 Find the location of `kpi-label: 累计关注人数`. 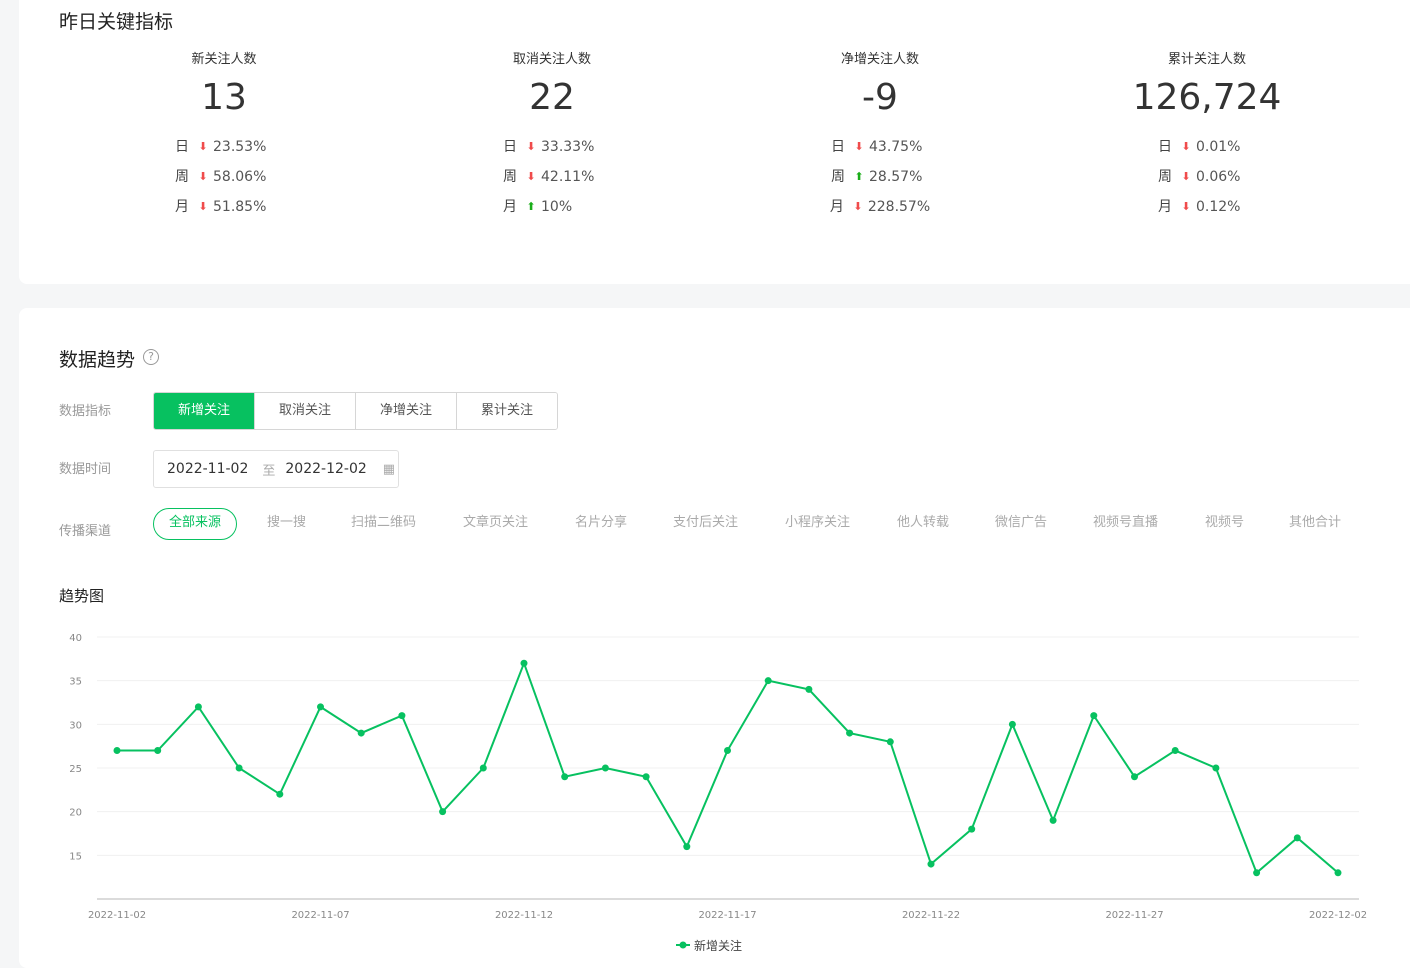

kpi-label: 累计关注人数 is located at coordinates (1206, 59).